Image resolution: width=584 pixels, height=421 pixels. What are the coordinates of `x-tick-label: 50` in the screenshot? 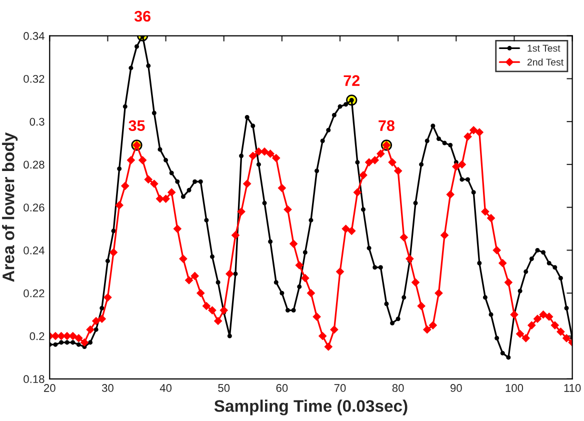 It's located at (224, 388).